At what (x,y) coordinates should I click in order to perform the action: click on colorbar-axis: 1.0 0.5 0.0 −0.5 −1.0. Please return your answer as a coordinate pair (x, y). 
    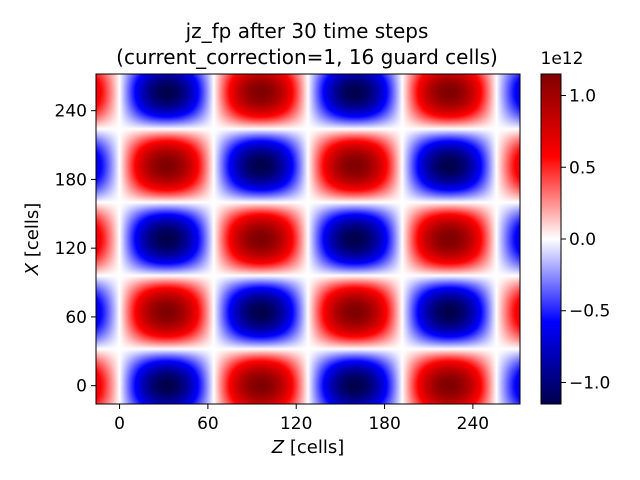
    Looking at the image, I should click on (585, 240).